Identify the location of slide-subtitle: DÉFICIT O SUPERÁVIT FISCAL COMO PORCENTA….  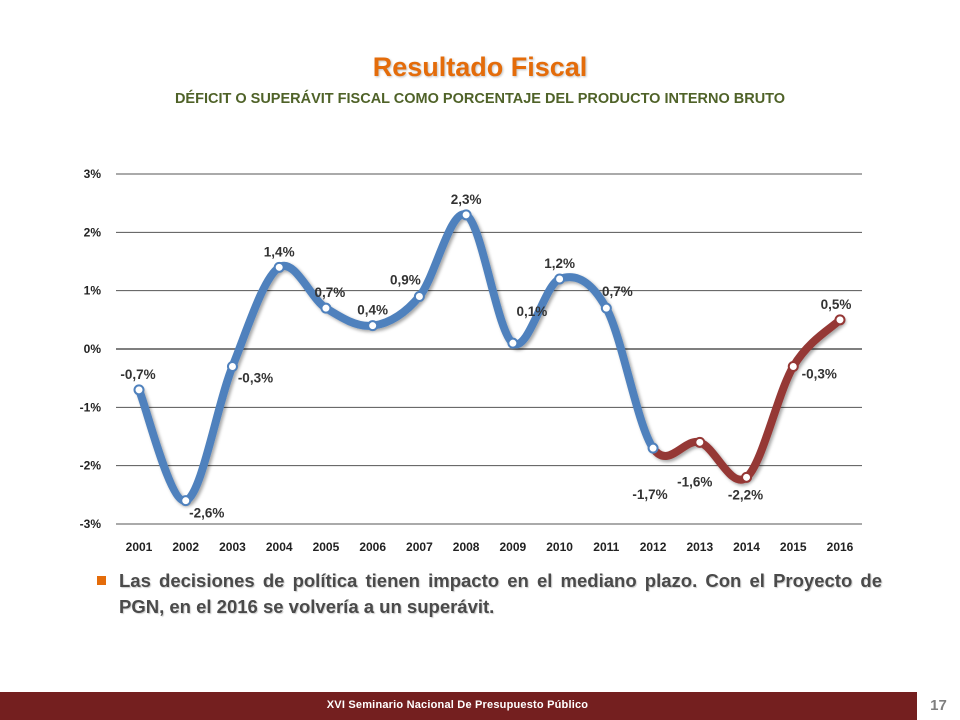
(480, 99).